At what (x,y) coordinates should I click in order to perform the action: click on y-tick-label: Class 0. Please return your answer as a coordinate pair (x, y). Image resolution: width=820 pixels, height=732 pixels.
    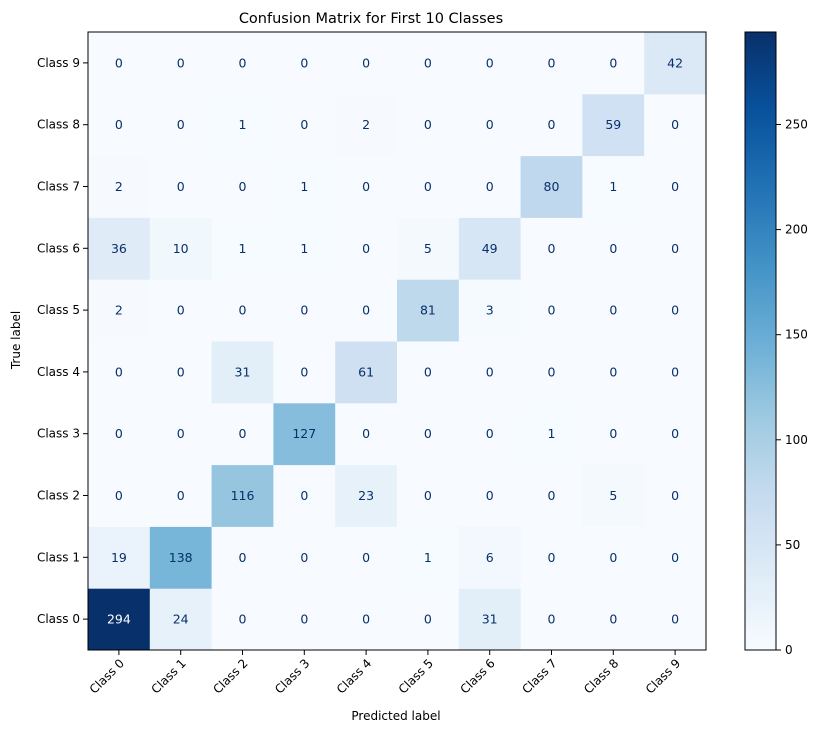
    Looking at the image, I should click on (58, 619).